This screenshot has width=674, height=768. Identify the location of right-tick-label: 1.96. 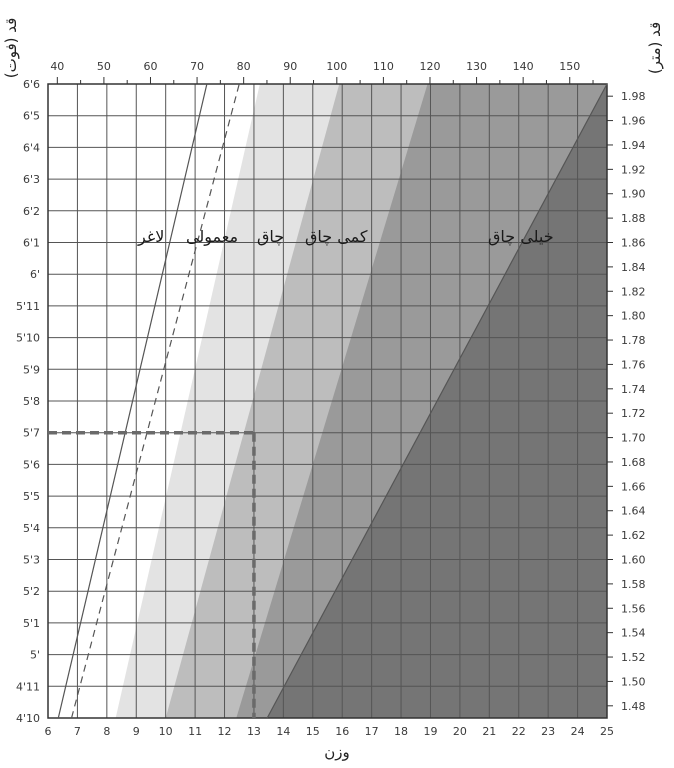
(633, 121).